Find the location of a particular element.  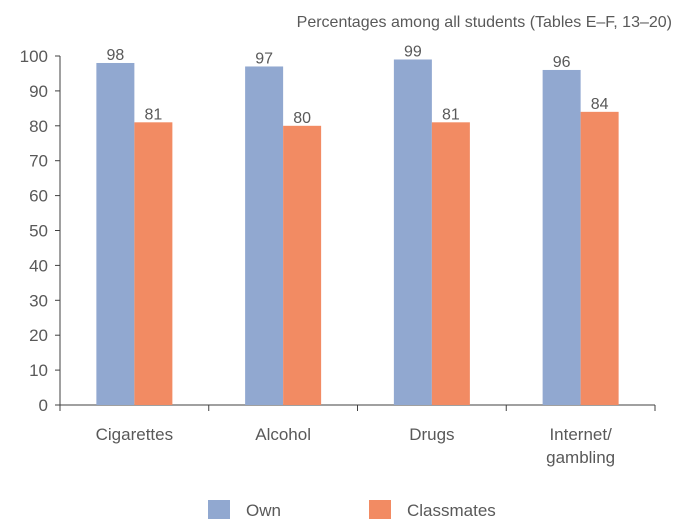

data-labels: 98 81 97 80 99 81 96 84 is located at coordinates (357, 84).